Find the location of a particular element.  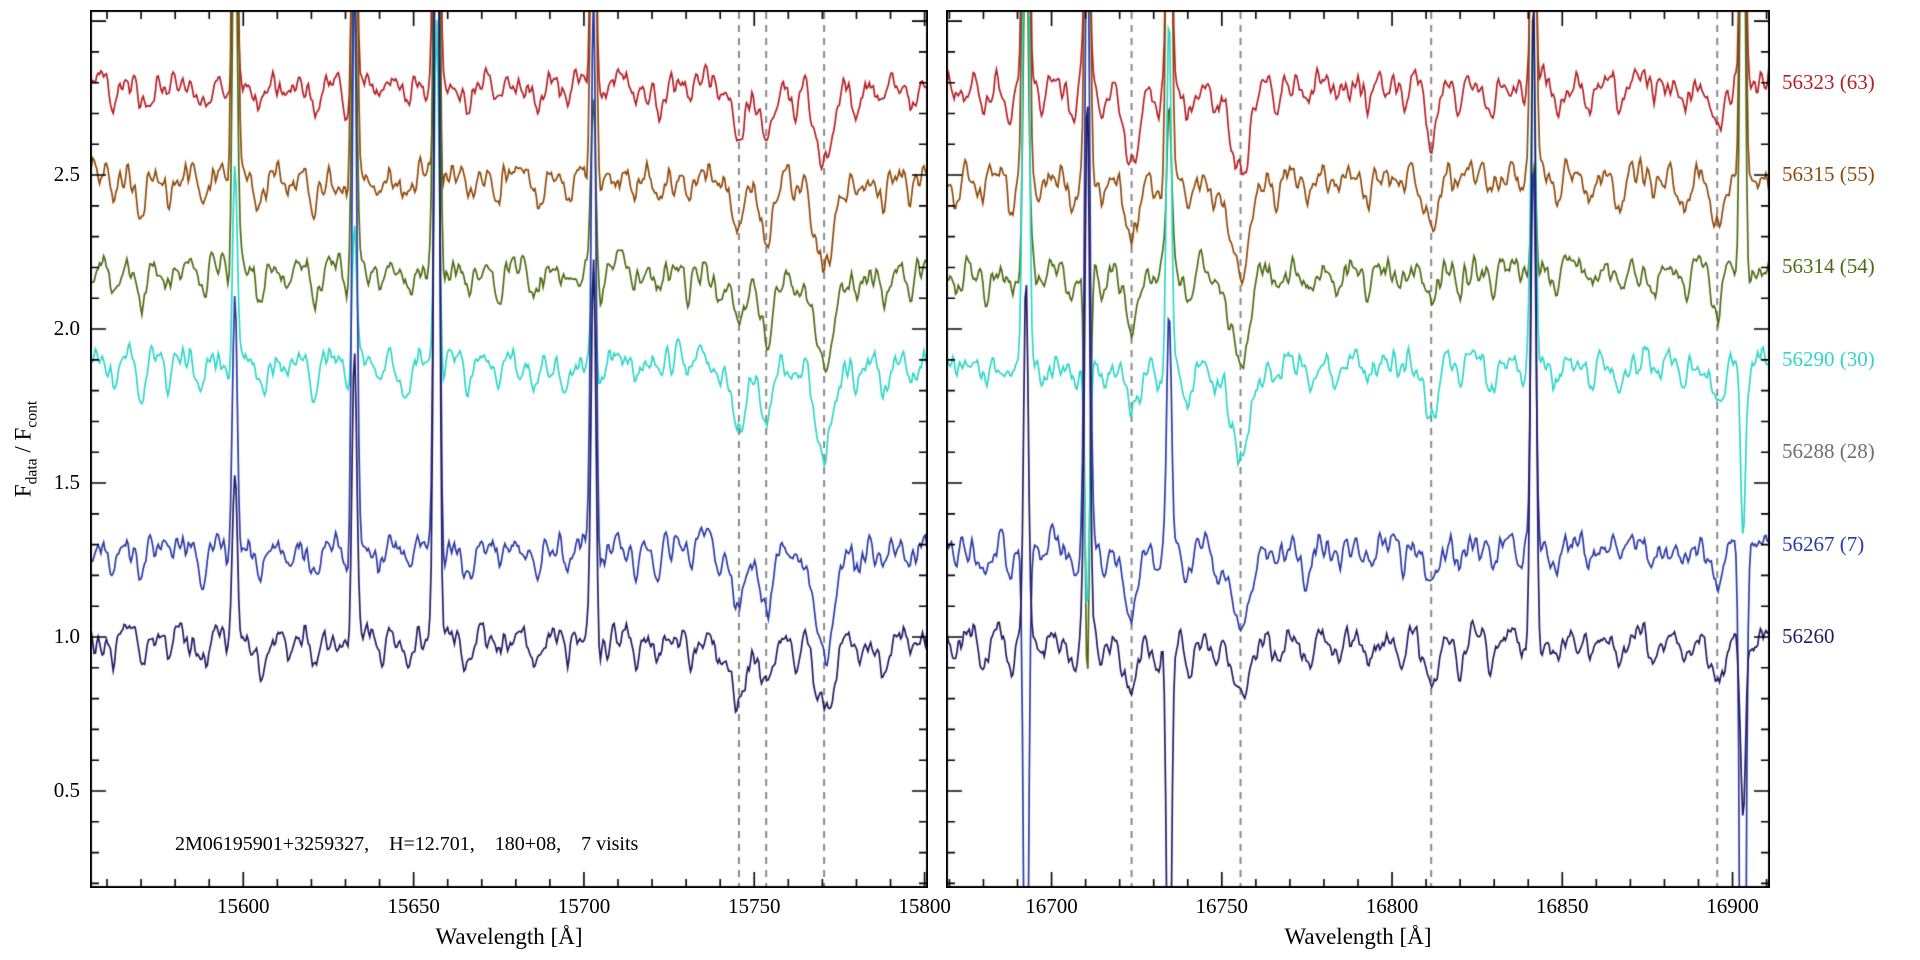

series-label: 56314 (54) is located at coordinates (1828, 266).